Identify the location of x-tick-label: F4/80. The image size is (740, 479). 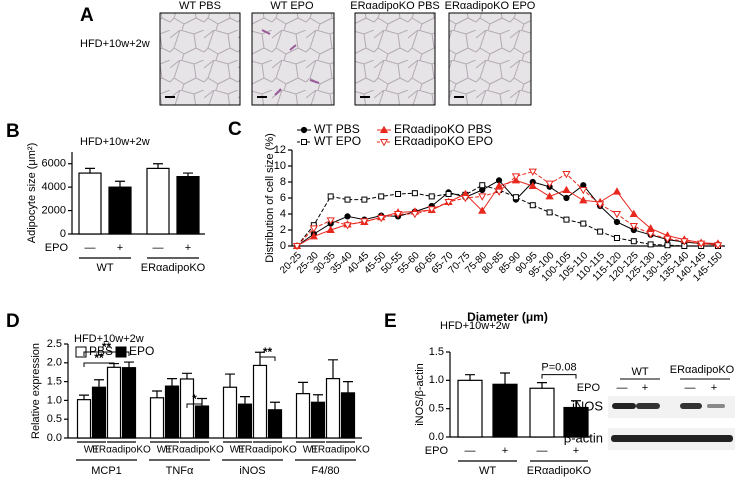
(325, 471).